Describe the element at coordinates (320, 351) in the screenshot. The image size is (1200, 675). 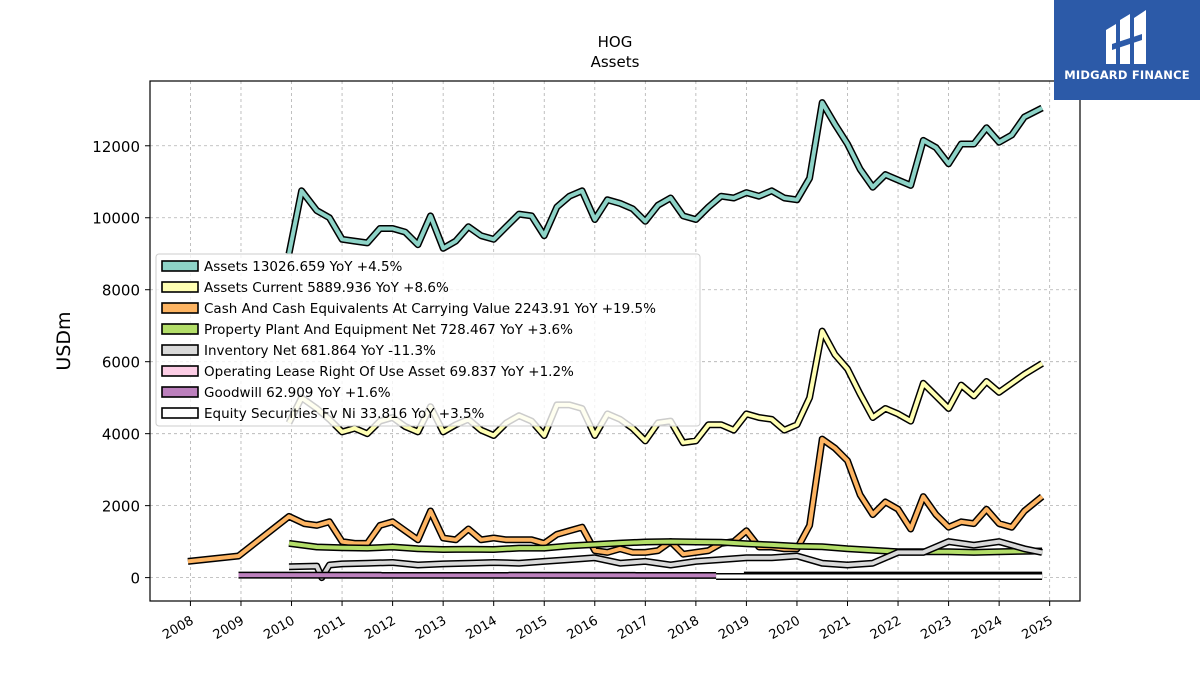
I see `legend-entry-4: Inventory Net 681.864 YoY -11.3%` at that location.